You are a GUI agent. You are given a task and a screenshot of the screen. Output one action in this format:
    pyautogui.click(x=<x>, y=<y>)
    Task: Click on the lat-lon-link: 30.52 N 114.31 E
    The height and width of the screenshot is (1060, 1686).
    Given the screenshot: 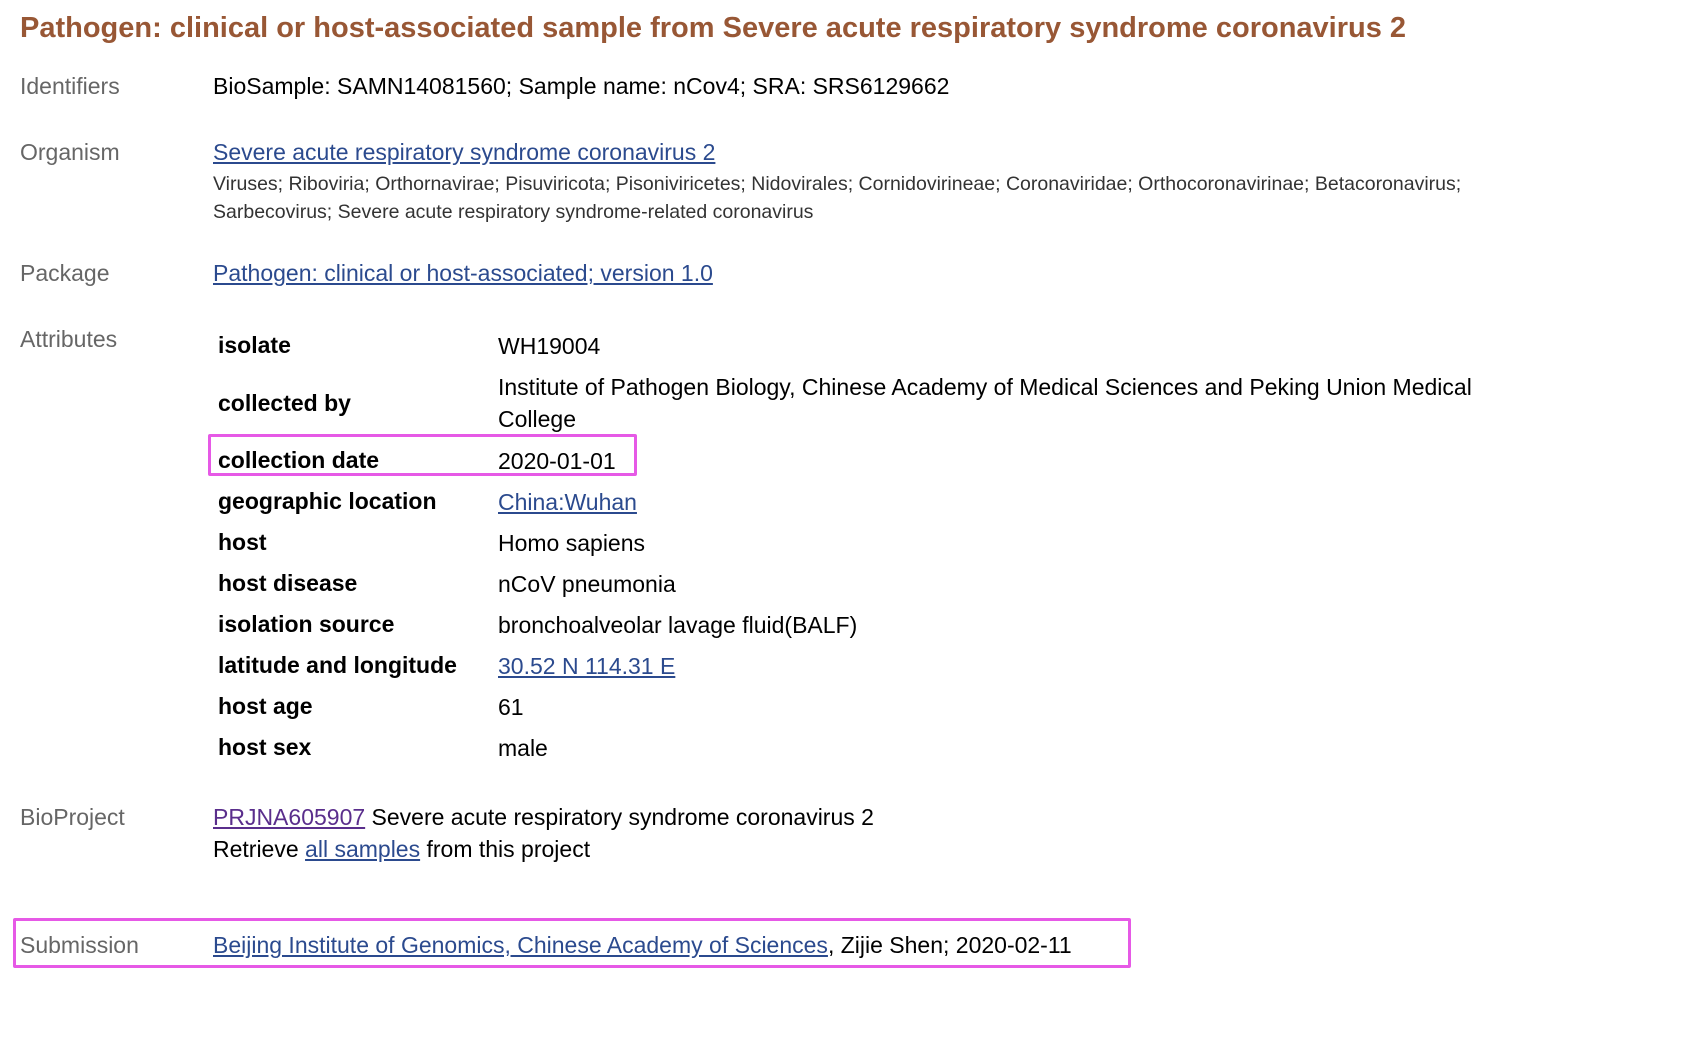 What is the action you would take?
    pyautogui.click(x=587, y=665)
    